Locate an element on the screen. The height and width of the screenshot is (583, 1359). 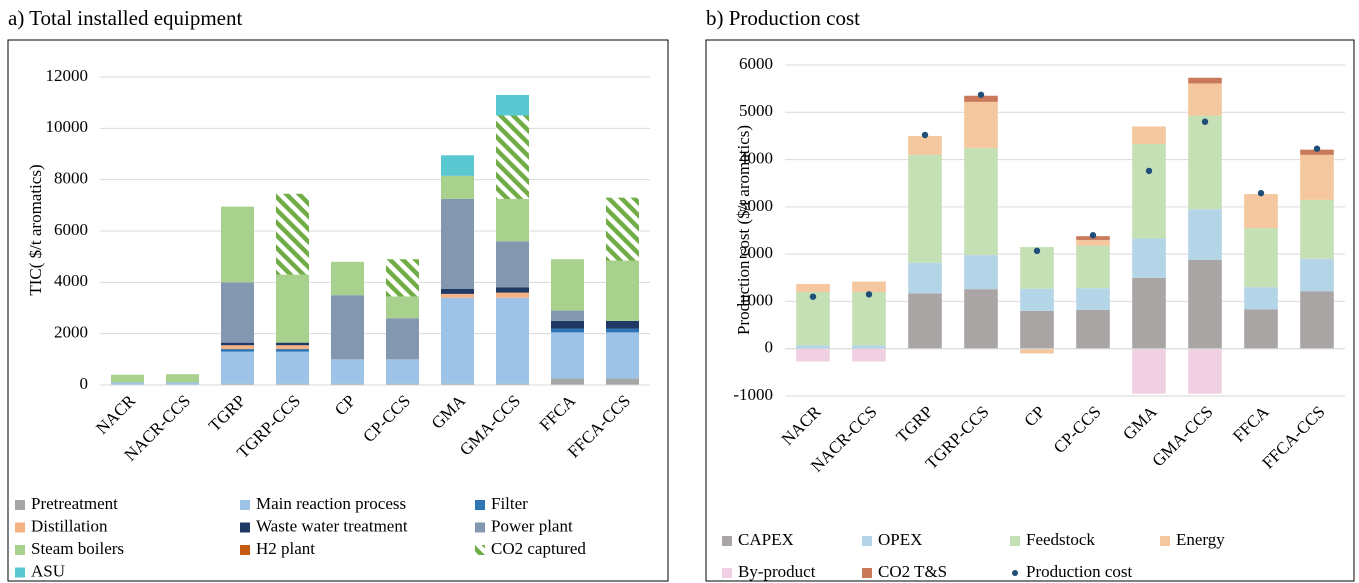
y-tick-label: -1000 is located at coordinates (753, 394).